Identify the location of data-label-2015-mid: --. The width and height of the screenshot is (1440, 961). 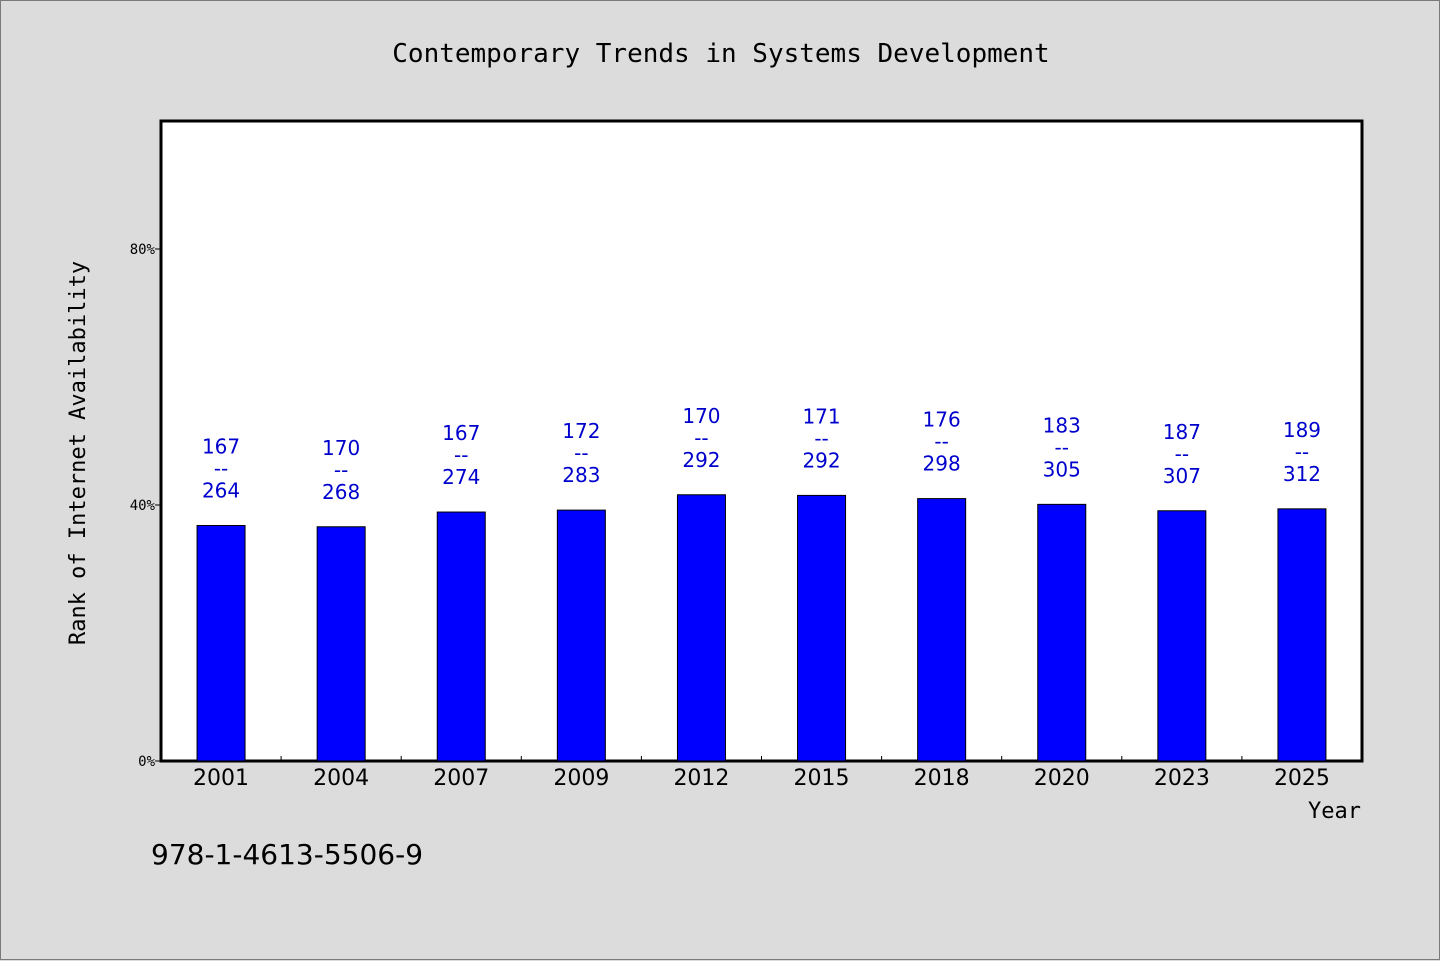
(821, 438).